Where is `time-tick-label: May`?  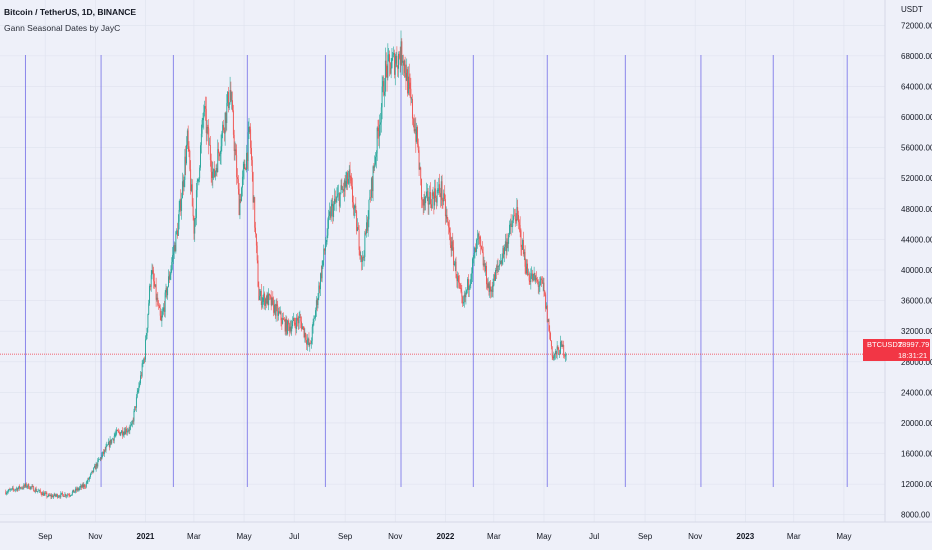
time-tick-label: May is located at coordinates (843, 536).